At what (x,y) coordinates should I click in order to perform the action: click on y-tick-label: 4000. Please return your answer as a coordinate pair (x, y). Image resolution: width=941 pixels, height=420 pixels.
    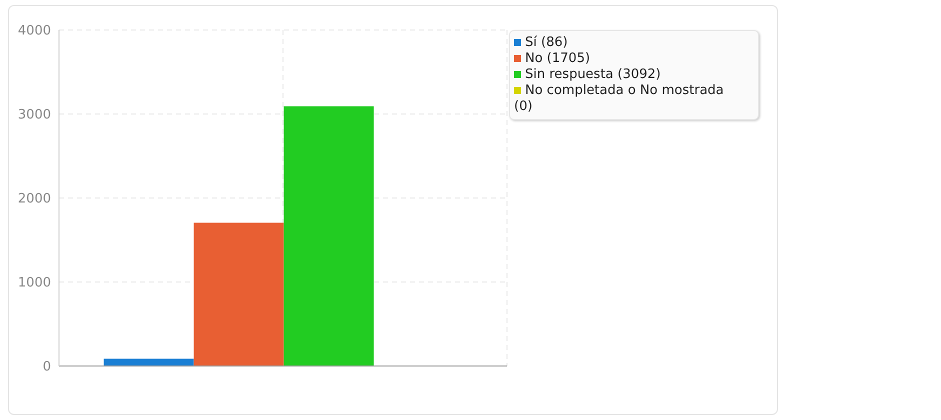
    Looking at the image, I should click on (34, 31).